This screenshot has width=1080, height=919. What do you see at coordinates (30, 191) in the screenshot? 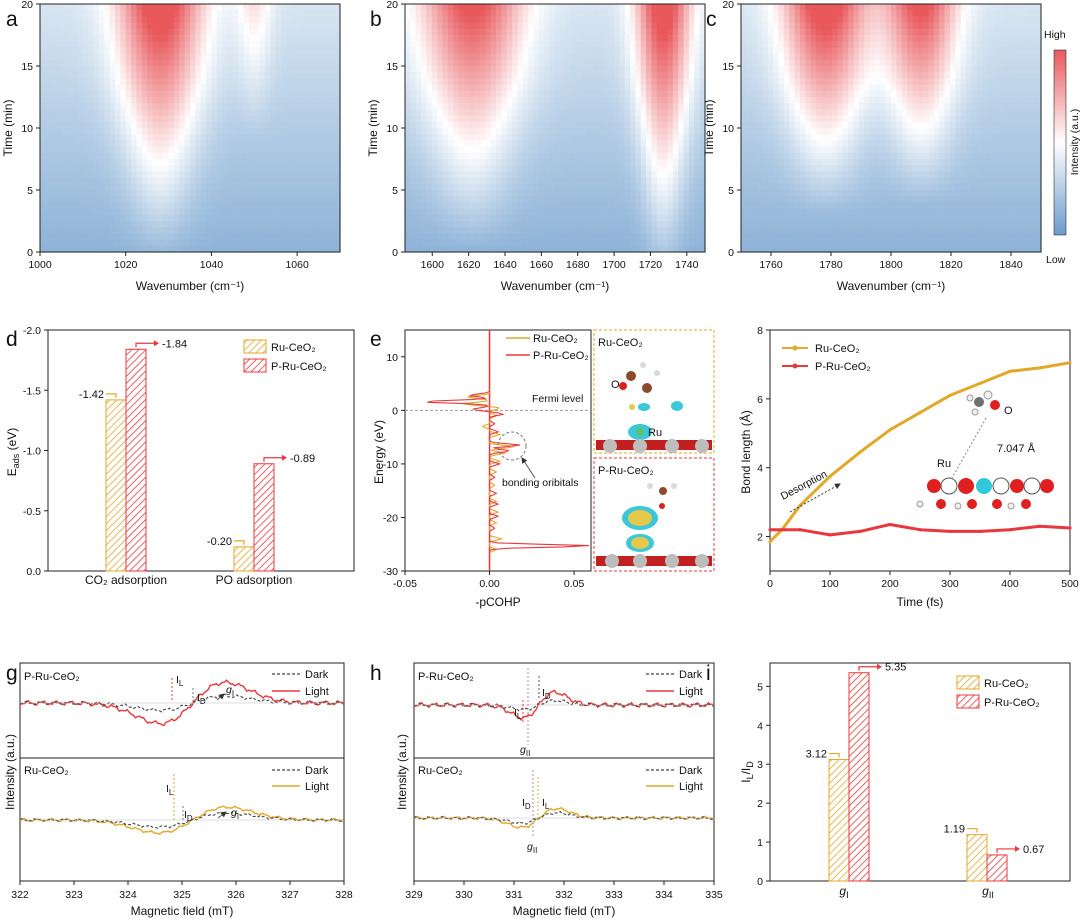
I see `y-tick-label: 5` at bounding box center [30, 191].